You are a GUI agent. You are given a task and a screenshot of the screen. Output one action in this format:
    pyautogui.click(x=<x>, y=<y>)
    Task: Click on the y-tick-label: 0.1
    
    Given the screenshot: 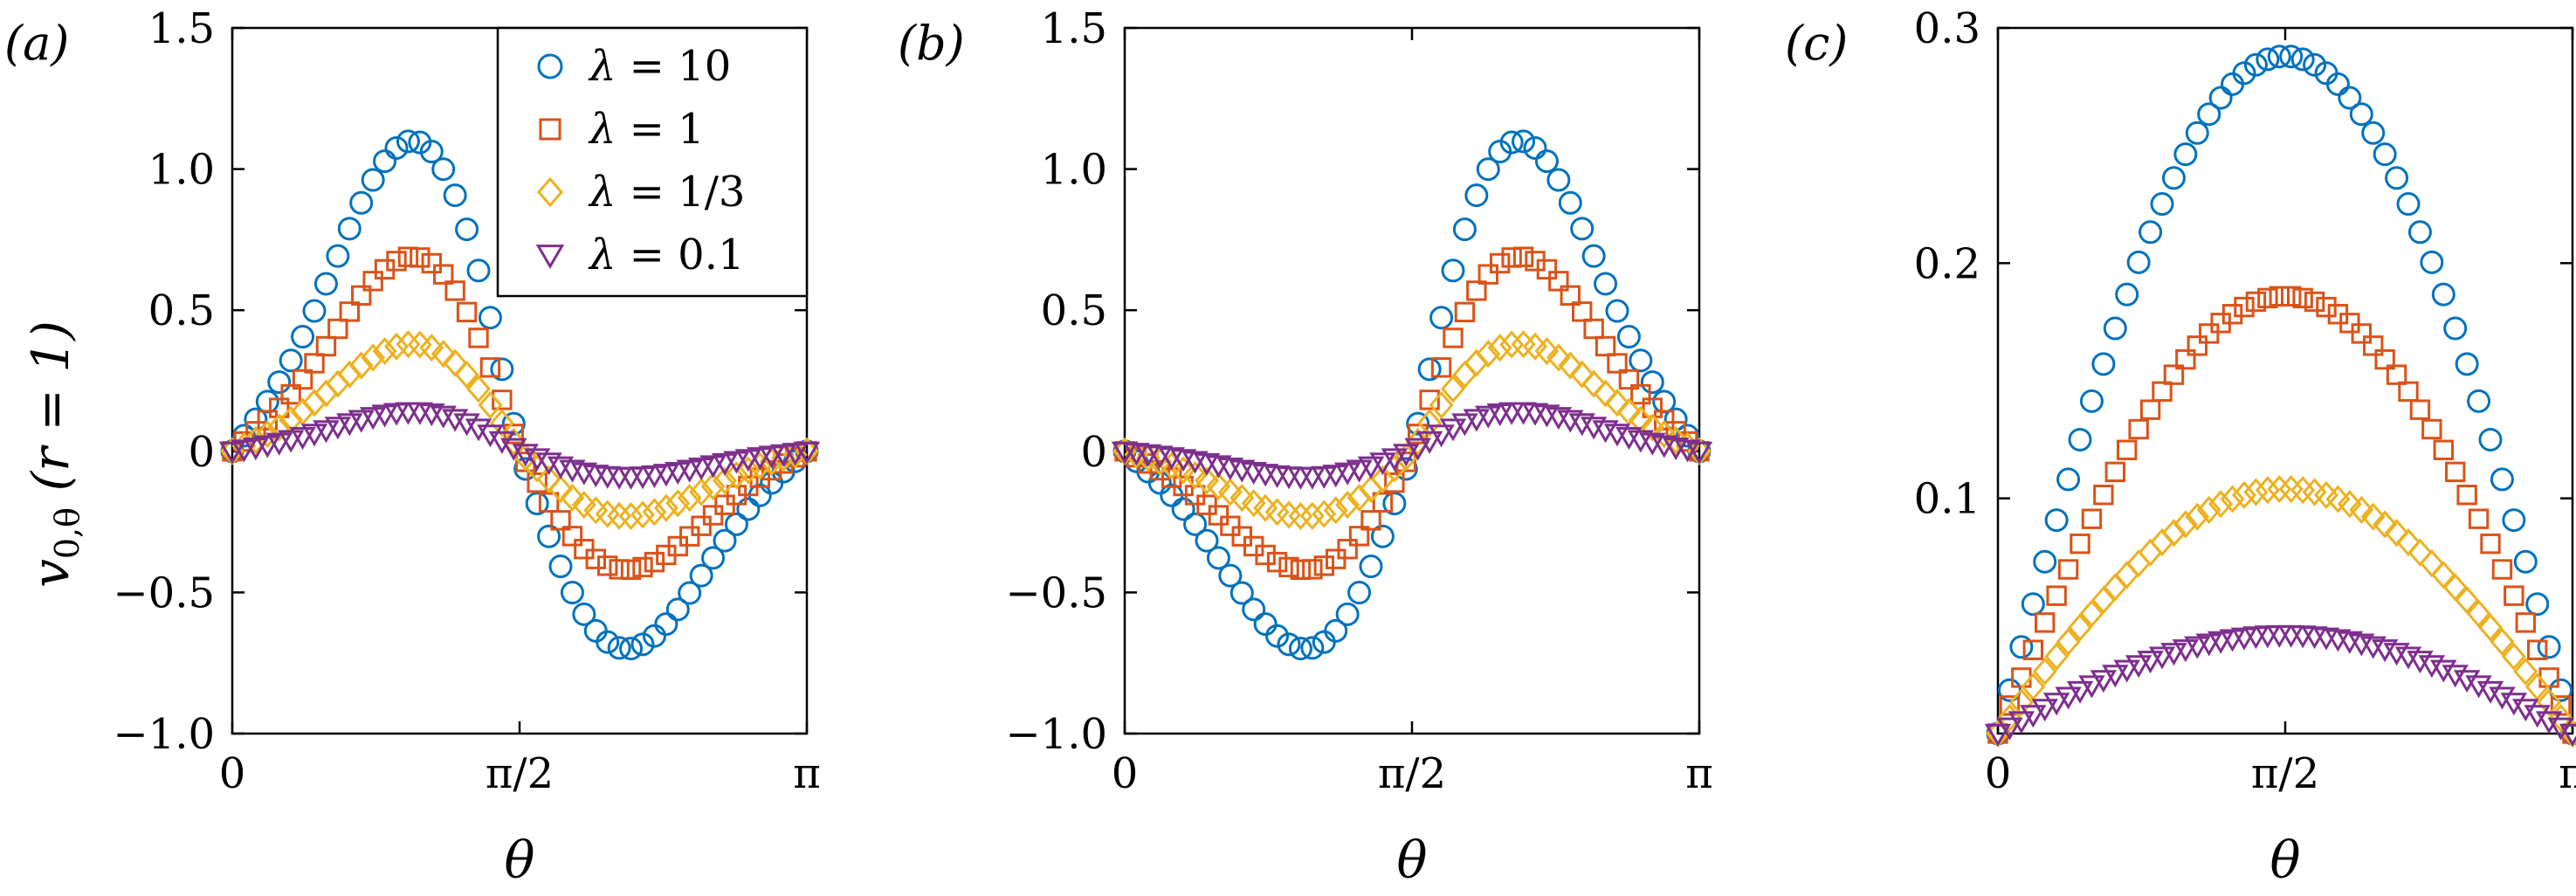 What is the action you would take?
    pyautogui.click(x=1947, y=500)
    